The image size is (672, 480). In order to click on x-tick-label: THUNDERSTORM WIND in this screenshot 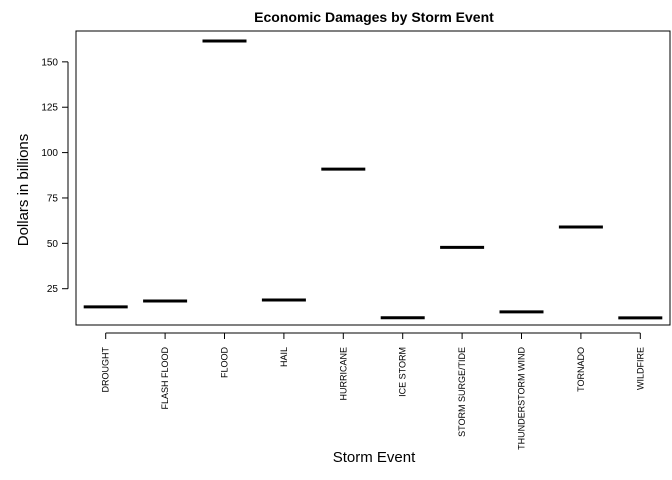, I will do `click(522, 398)`.